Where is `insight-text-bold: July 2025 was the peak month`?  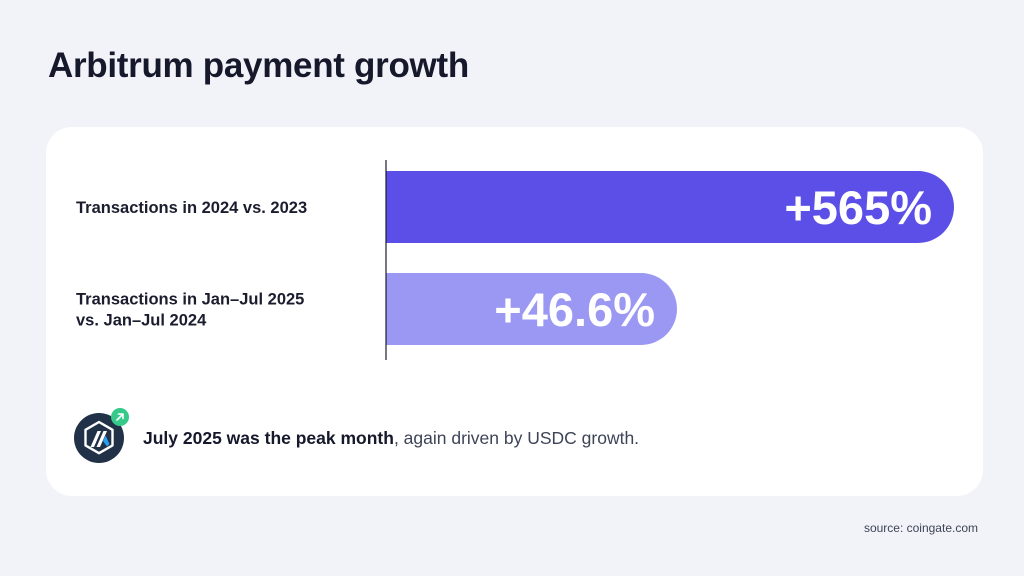 insight-text-bold: July 2025 was the peak month is located at coordinates (268, 437).